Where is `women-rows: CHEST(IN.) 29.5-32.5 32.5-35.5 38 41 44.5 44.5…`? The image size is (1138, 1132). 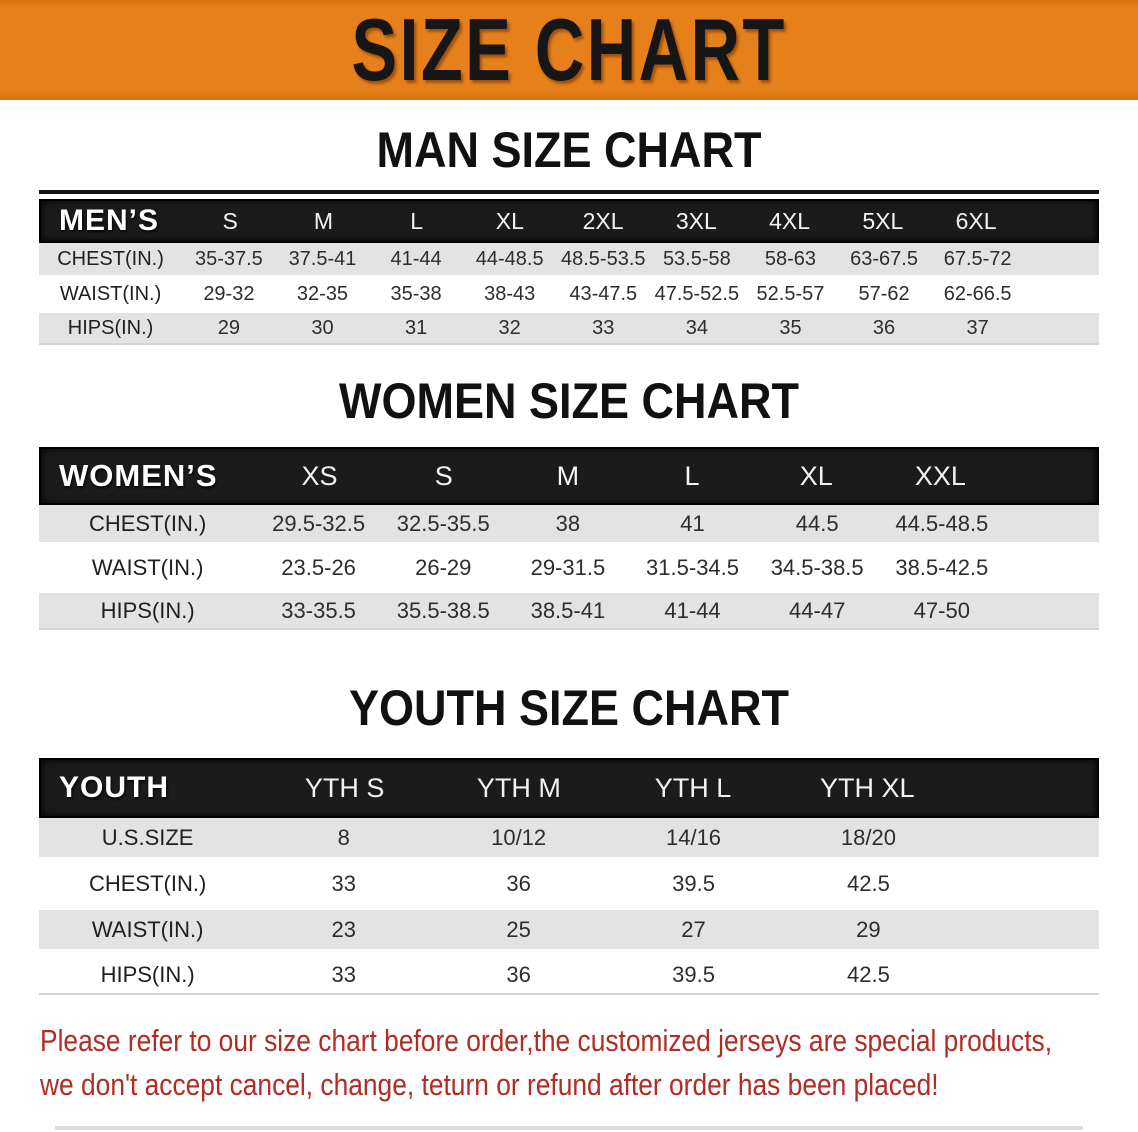 women-rows: CHEST(IN.) 29.5-32.5 32.5-35.5 38 41 44.5 44.5… is located at coordinates (569, 567).